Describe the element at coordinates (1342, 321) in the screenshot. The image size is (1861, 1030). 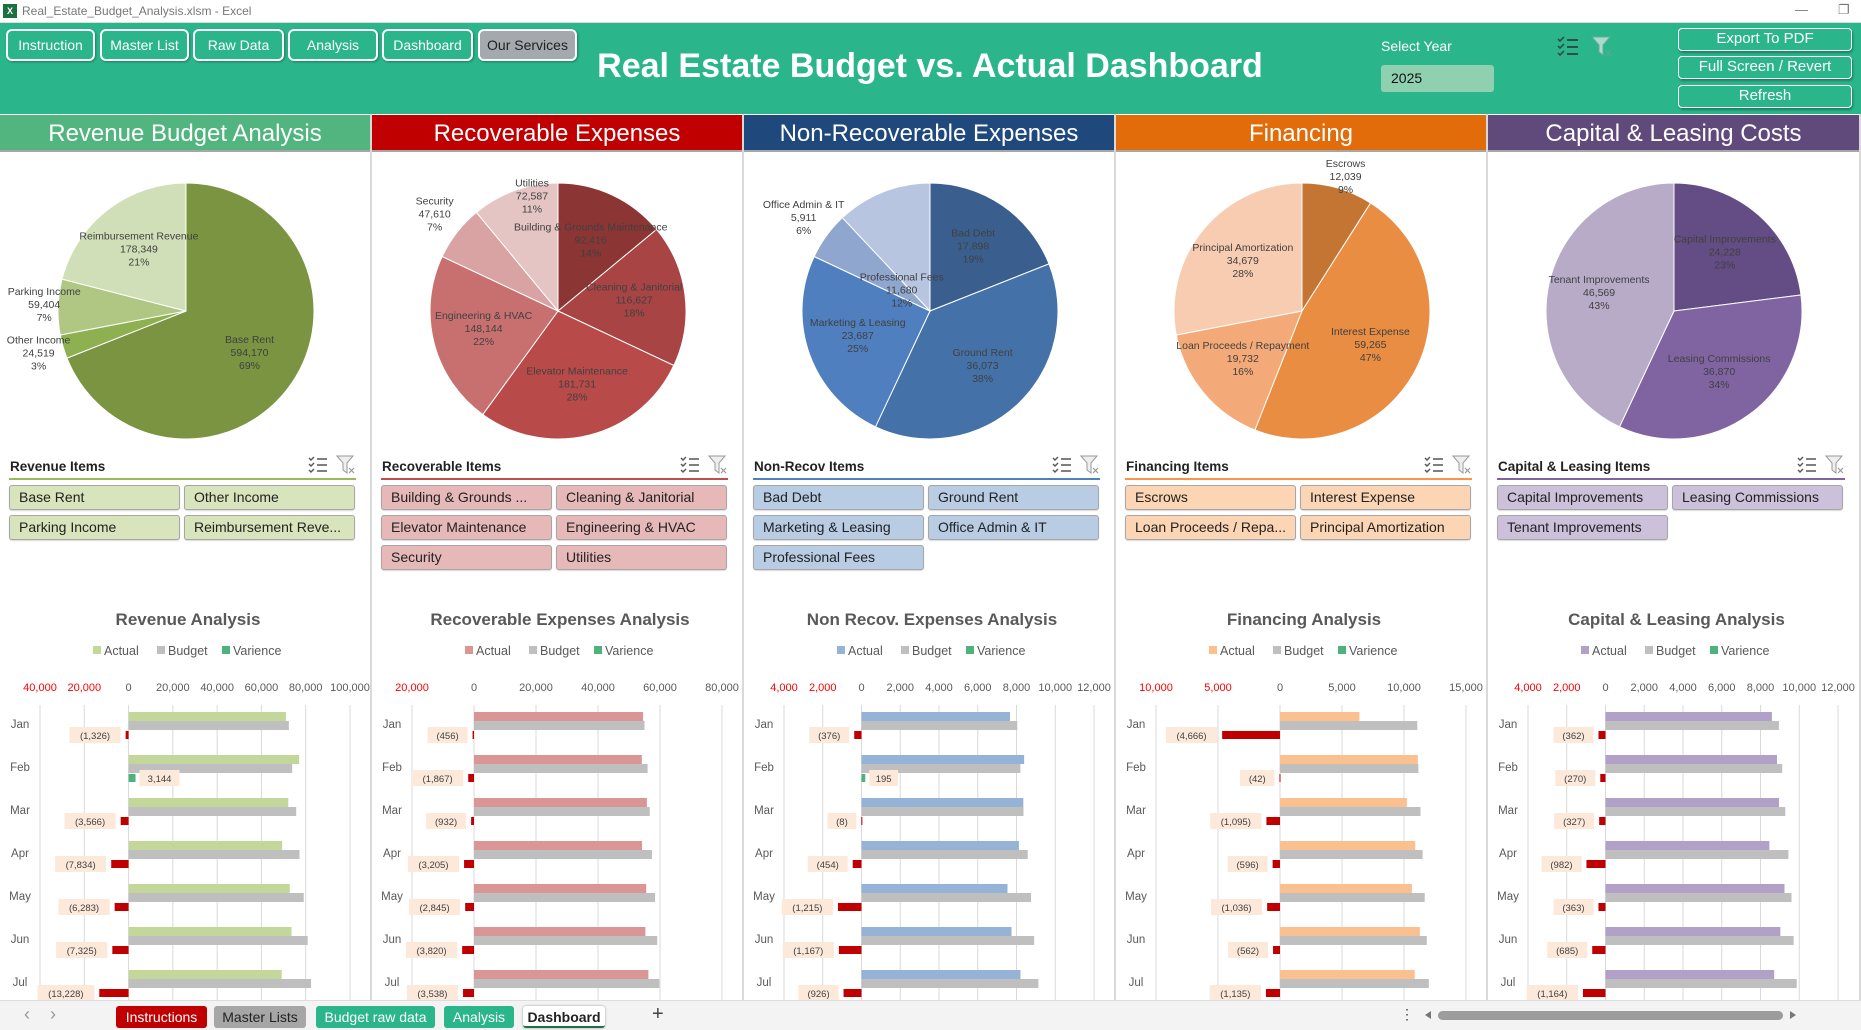
I see `pie-slice-interest-expense` at that location.